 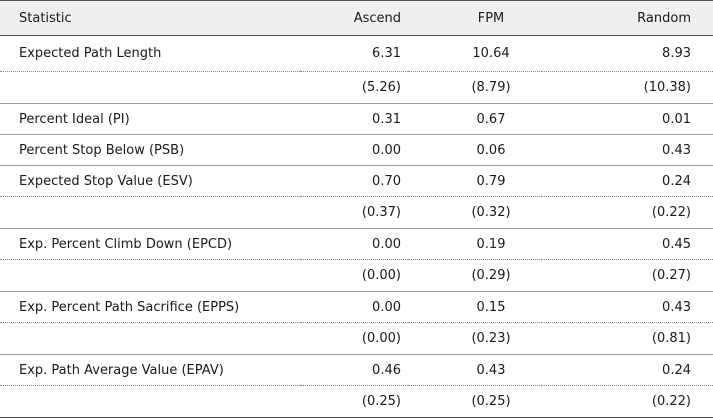 I want to click on cell-ascend: (5.26), so click(x=354, y=87).